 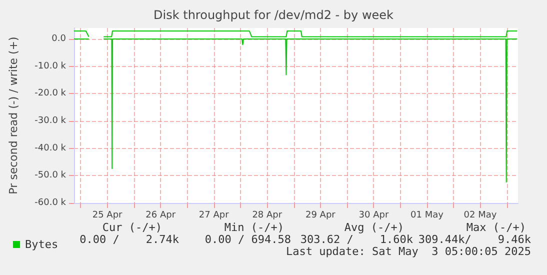 What do you see at coordinates (357, 239) in the screenshot?
I see `text: 303.62 / 1.60k` at bounding box center [357, 239].